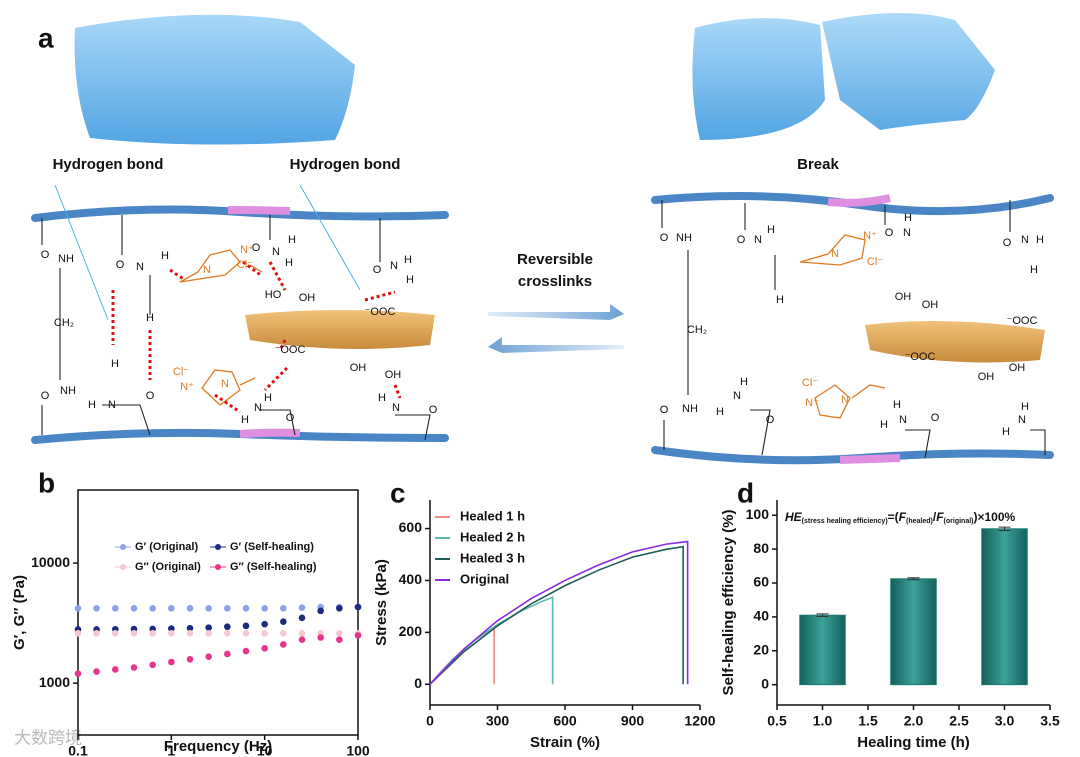 The height and width of the screenshot is (757, 1080). Describe the element at coordinates (81, 252) in the screenshot. I see `pointer` at that location.